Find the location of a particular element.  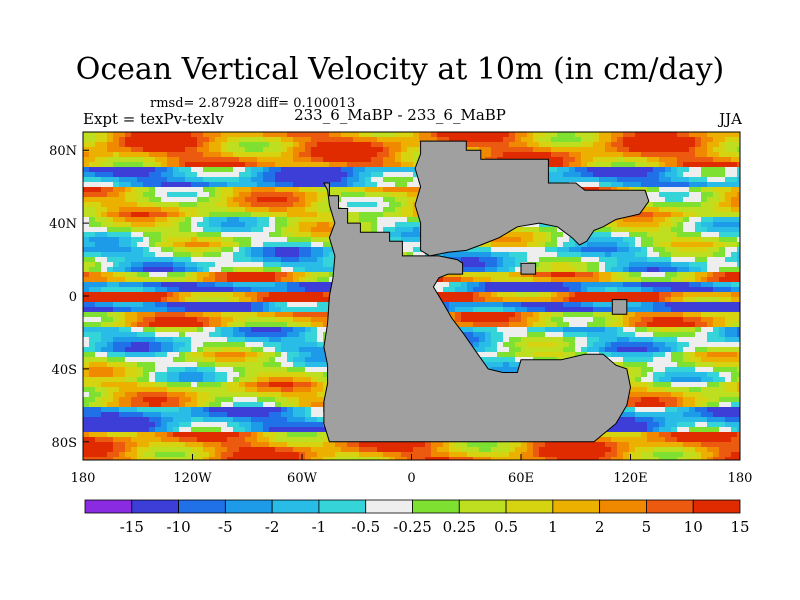

y-tick-label: 80N is located at coordinates (63, 151).